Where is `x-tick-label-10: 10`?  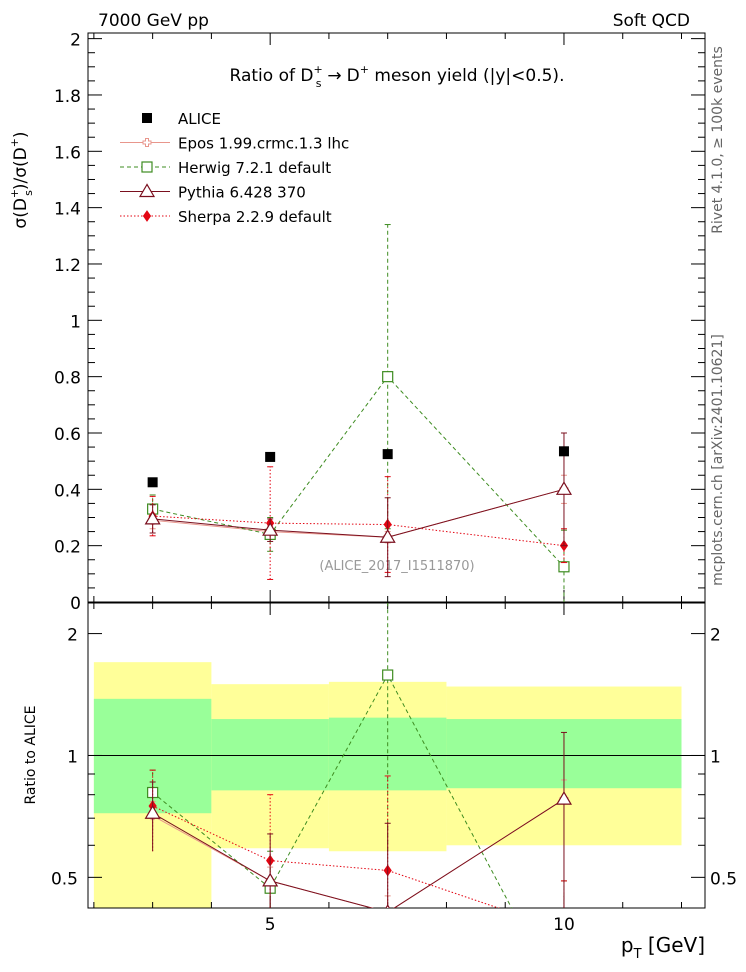
x-tick-label-10: 10 is located at coordinates (564, 925).